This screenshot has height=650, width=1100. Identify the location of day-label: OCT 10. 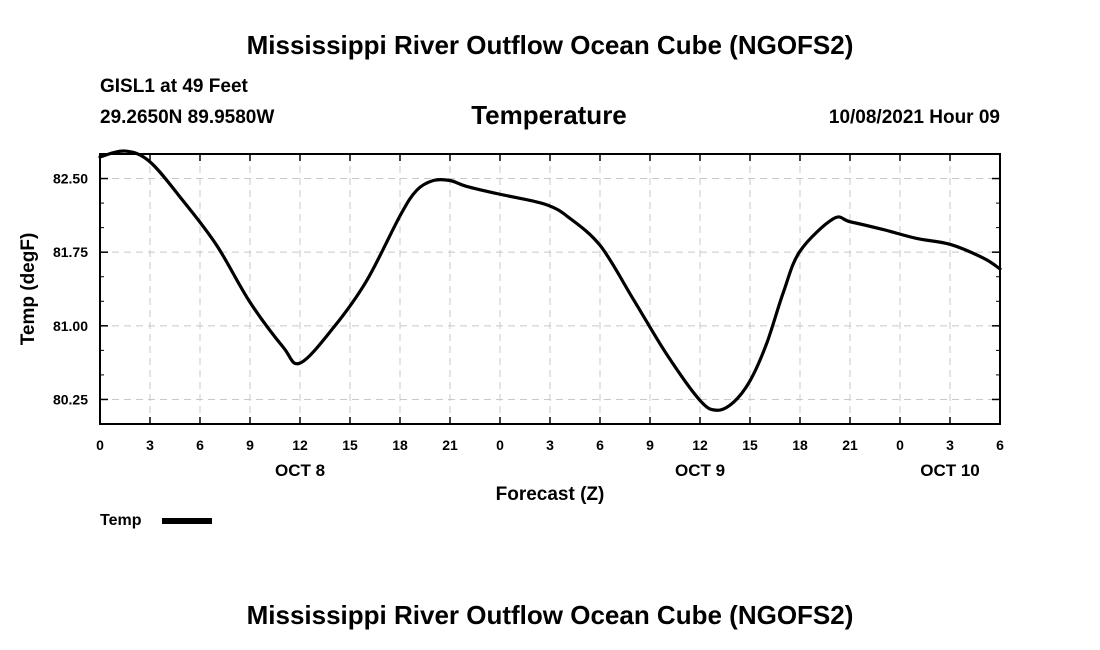
(950, 470).